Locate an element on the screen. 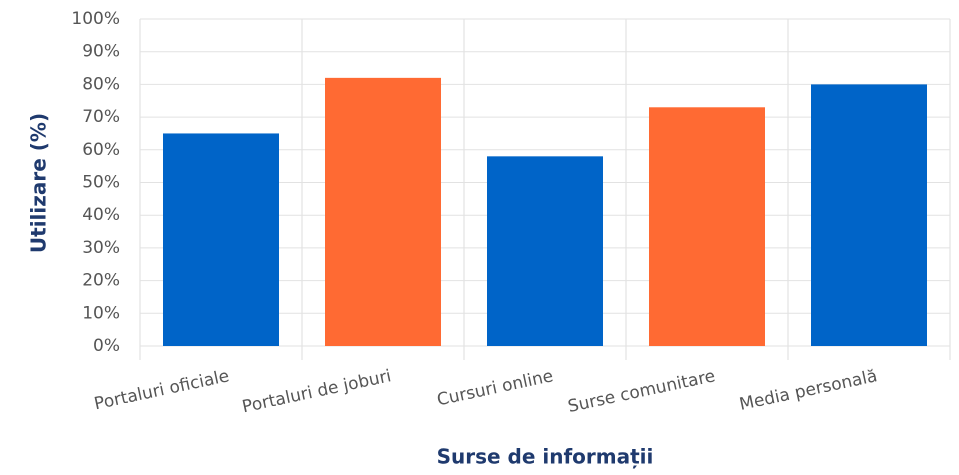  y-axis-title: Utilizare (%) is located at coordinates (39, 183).